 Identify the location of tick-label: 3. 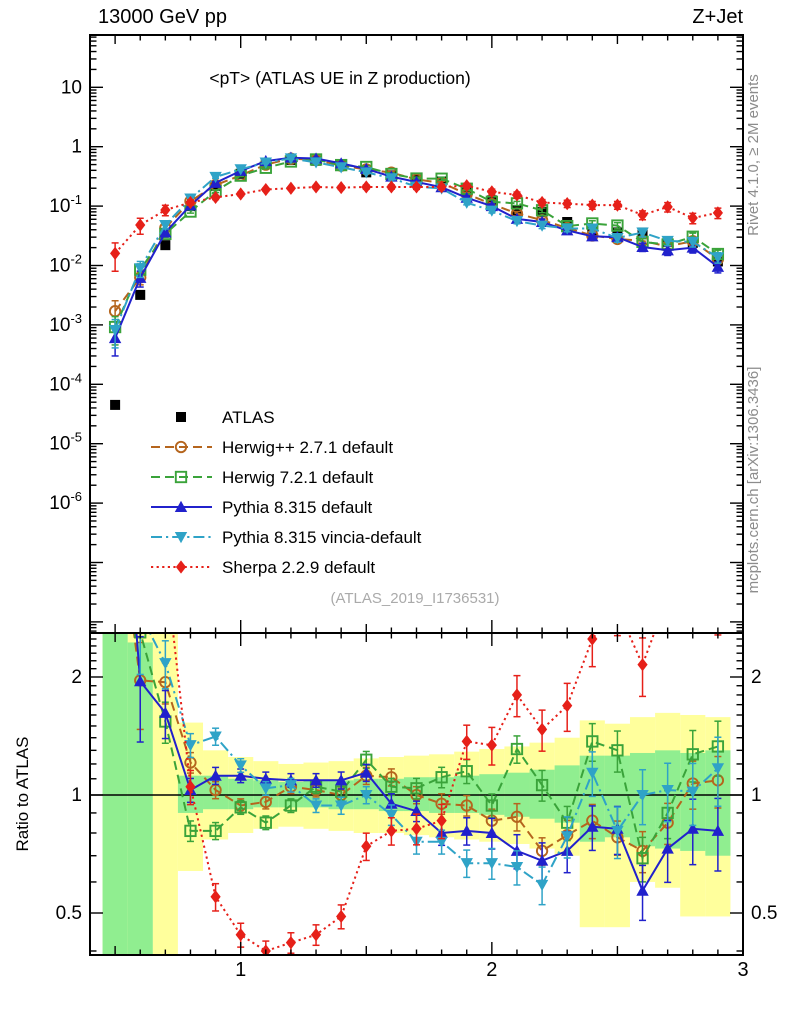
(742, 970).